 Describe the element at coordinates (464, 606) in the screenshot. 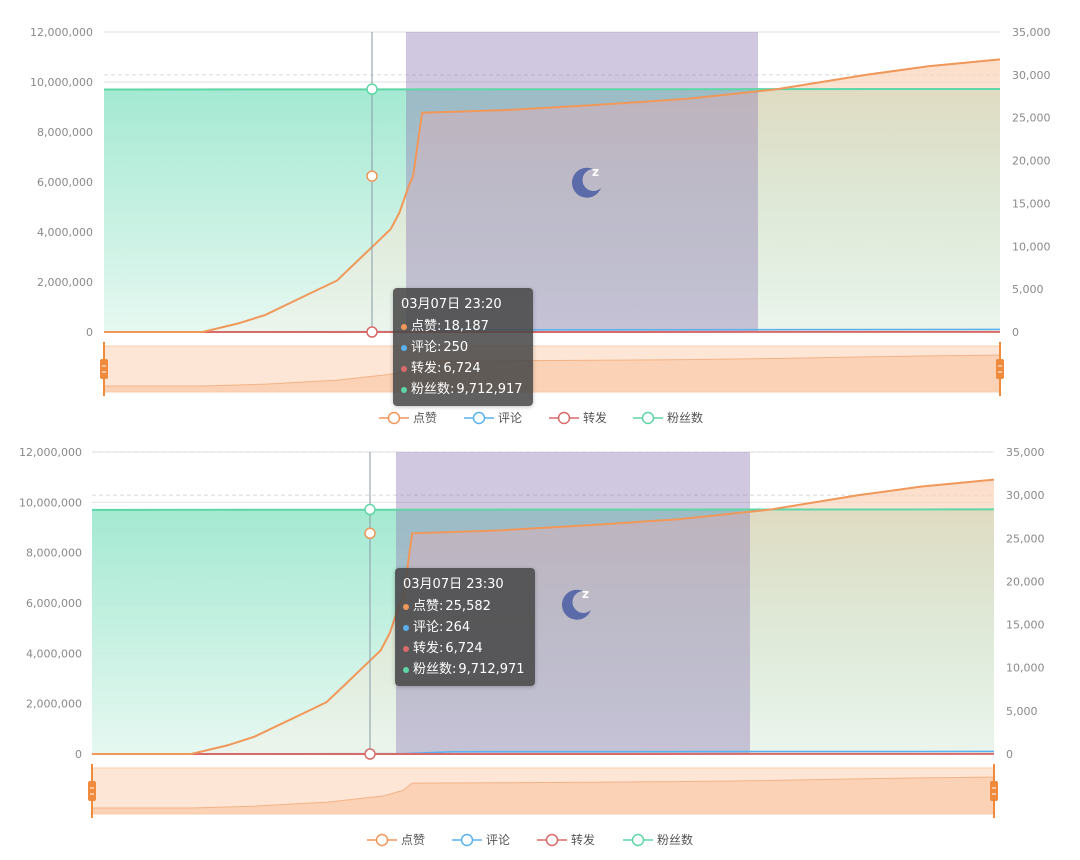

I see `tooltip-row-likes: 点赞:25,582` at that location.